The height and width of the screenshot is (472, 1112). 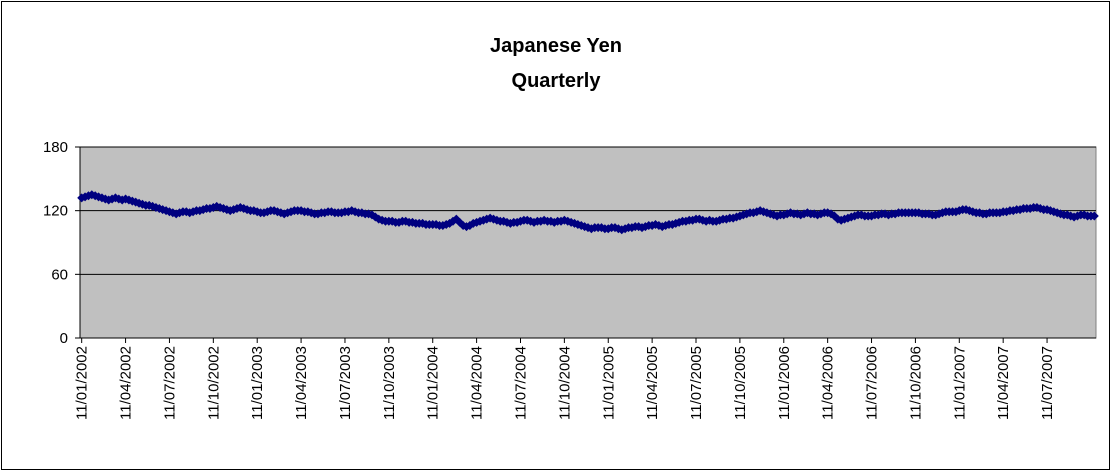 I want to click on chart-title: Japanese Yen, so click(x=556, y=46).